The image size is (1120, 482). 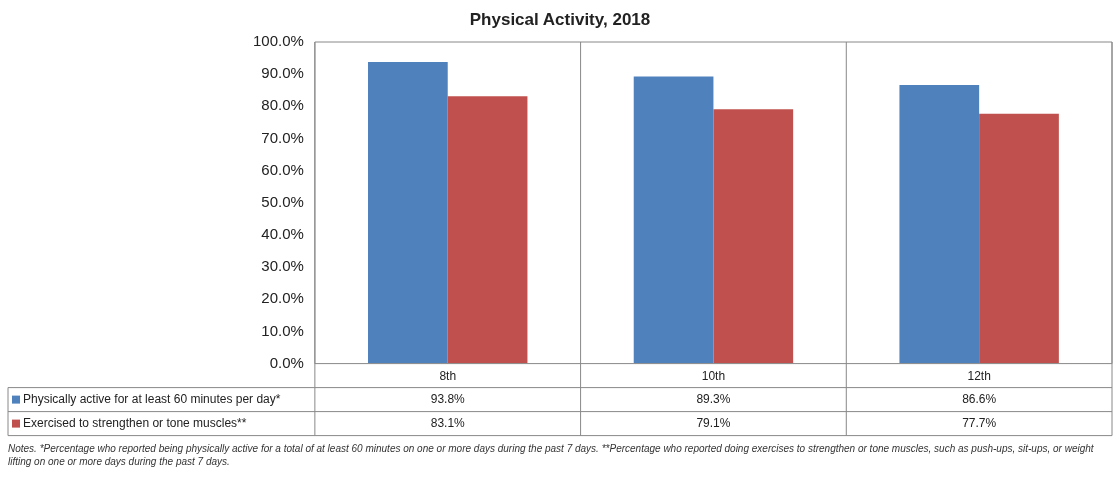 I want to click on data-label: 86.6%, so click(x=979, y=398).